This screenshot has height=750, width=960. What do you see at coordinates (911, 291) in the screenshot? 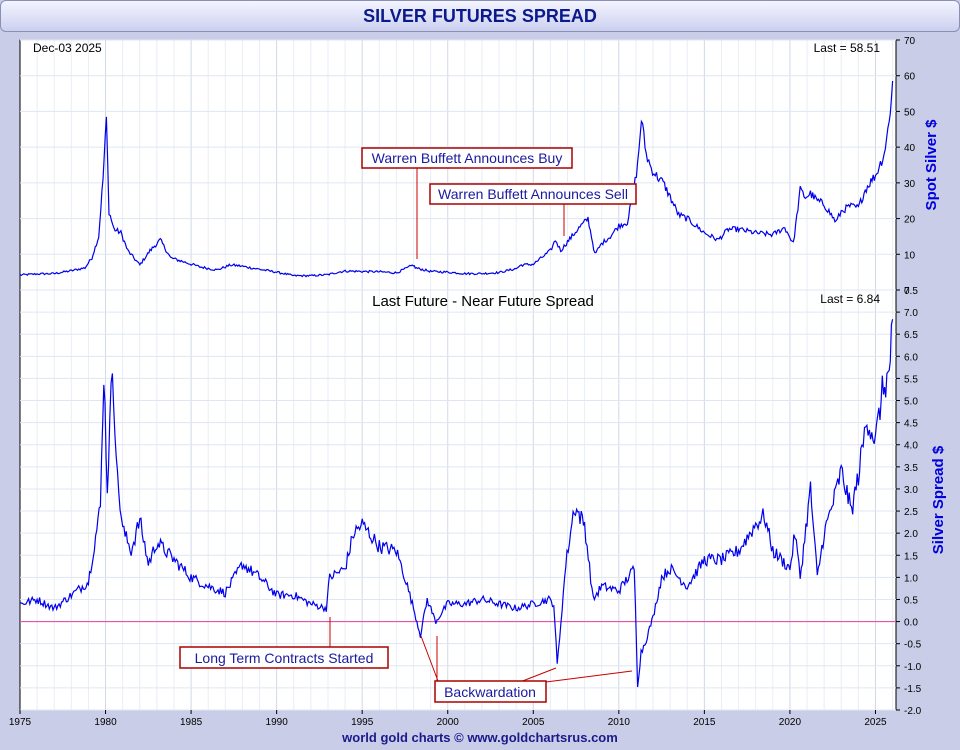
I see `bottom-y-tick-label: 7.5` at bounding box center [911, 291].